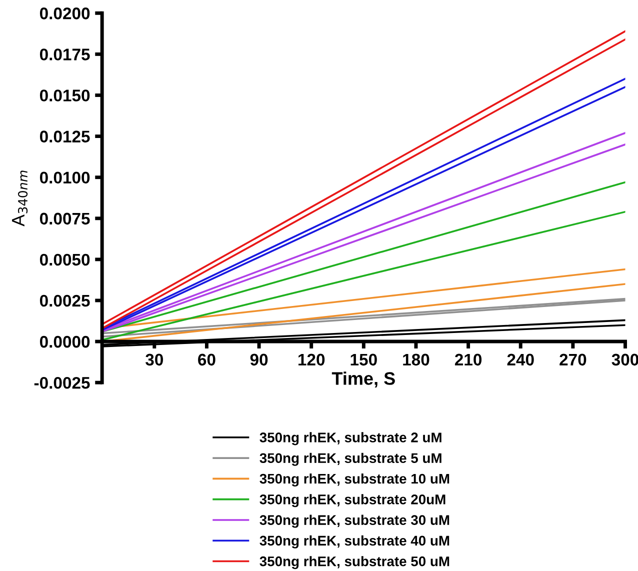 Image resolution: width=638 pixels, height=571 pixels. What do you see at coordinates (65, 136) in the screenshot?
I see `y-tick-label: 0.0125` at bounding box center [65, 136].